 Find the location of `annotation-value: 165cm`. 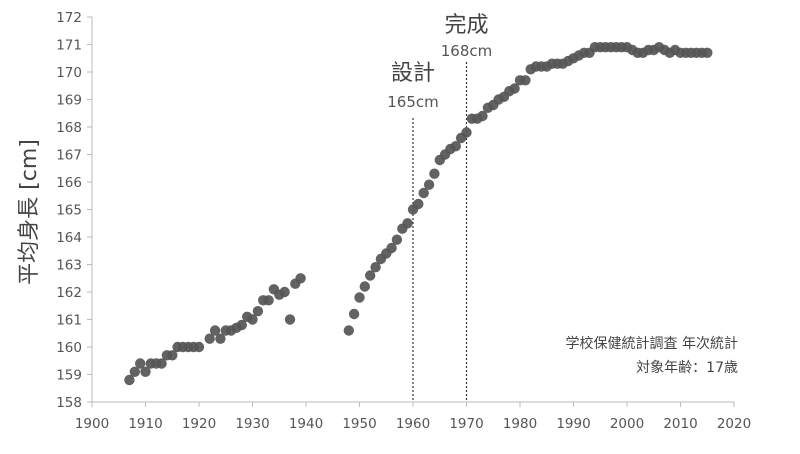

annotation-value: 165cm is located at coordinates (413, 102).